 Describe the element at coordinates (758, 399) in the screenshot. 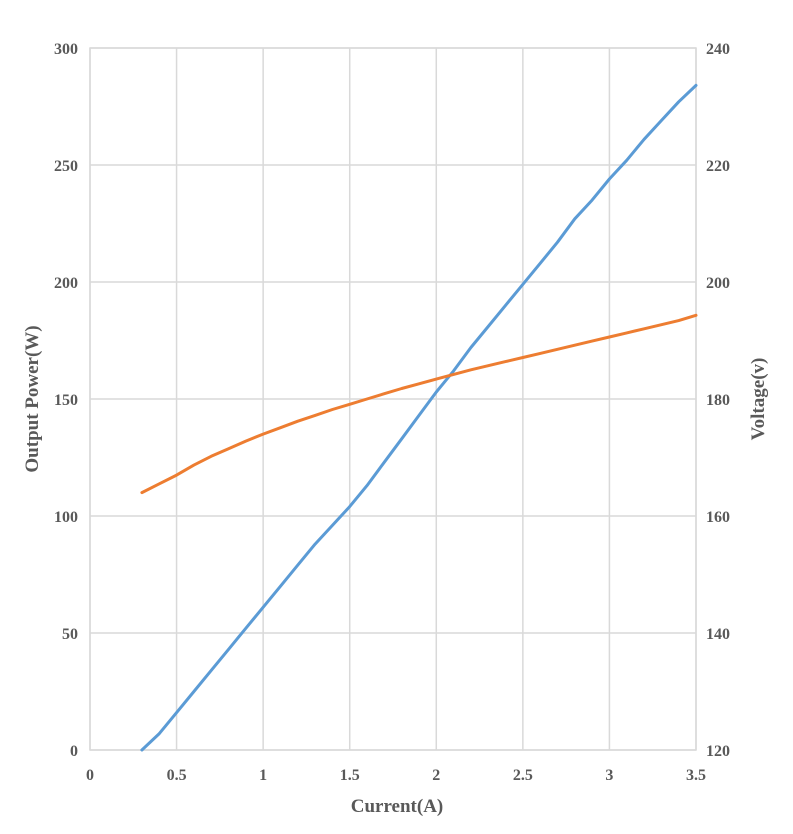

I see `y2-axis-title: Voltage(v)` at that location.